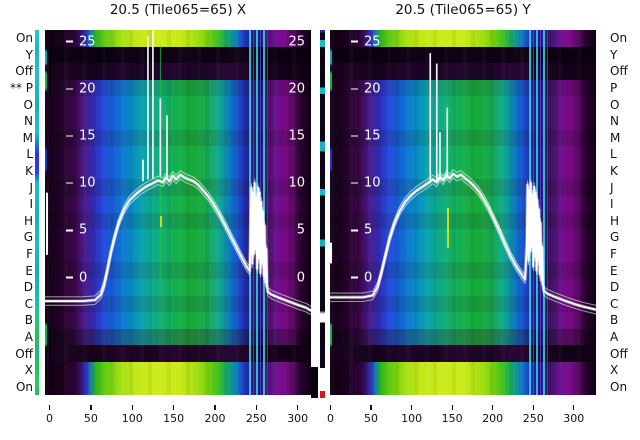 This screenshot has width=640, height=440. I want to click on y-tick-label: 10, so click(366, 183).